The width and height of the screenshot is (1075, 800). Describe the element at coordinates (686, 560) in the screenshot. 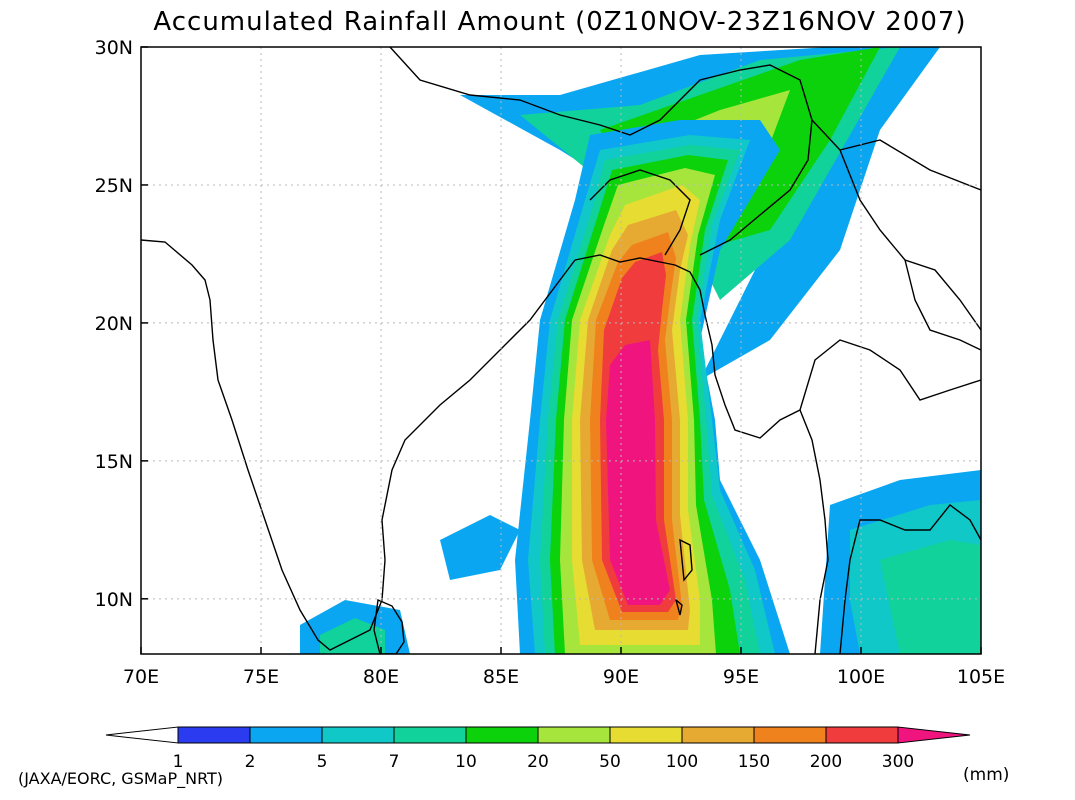

I see `andaman-islands` at that location.